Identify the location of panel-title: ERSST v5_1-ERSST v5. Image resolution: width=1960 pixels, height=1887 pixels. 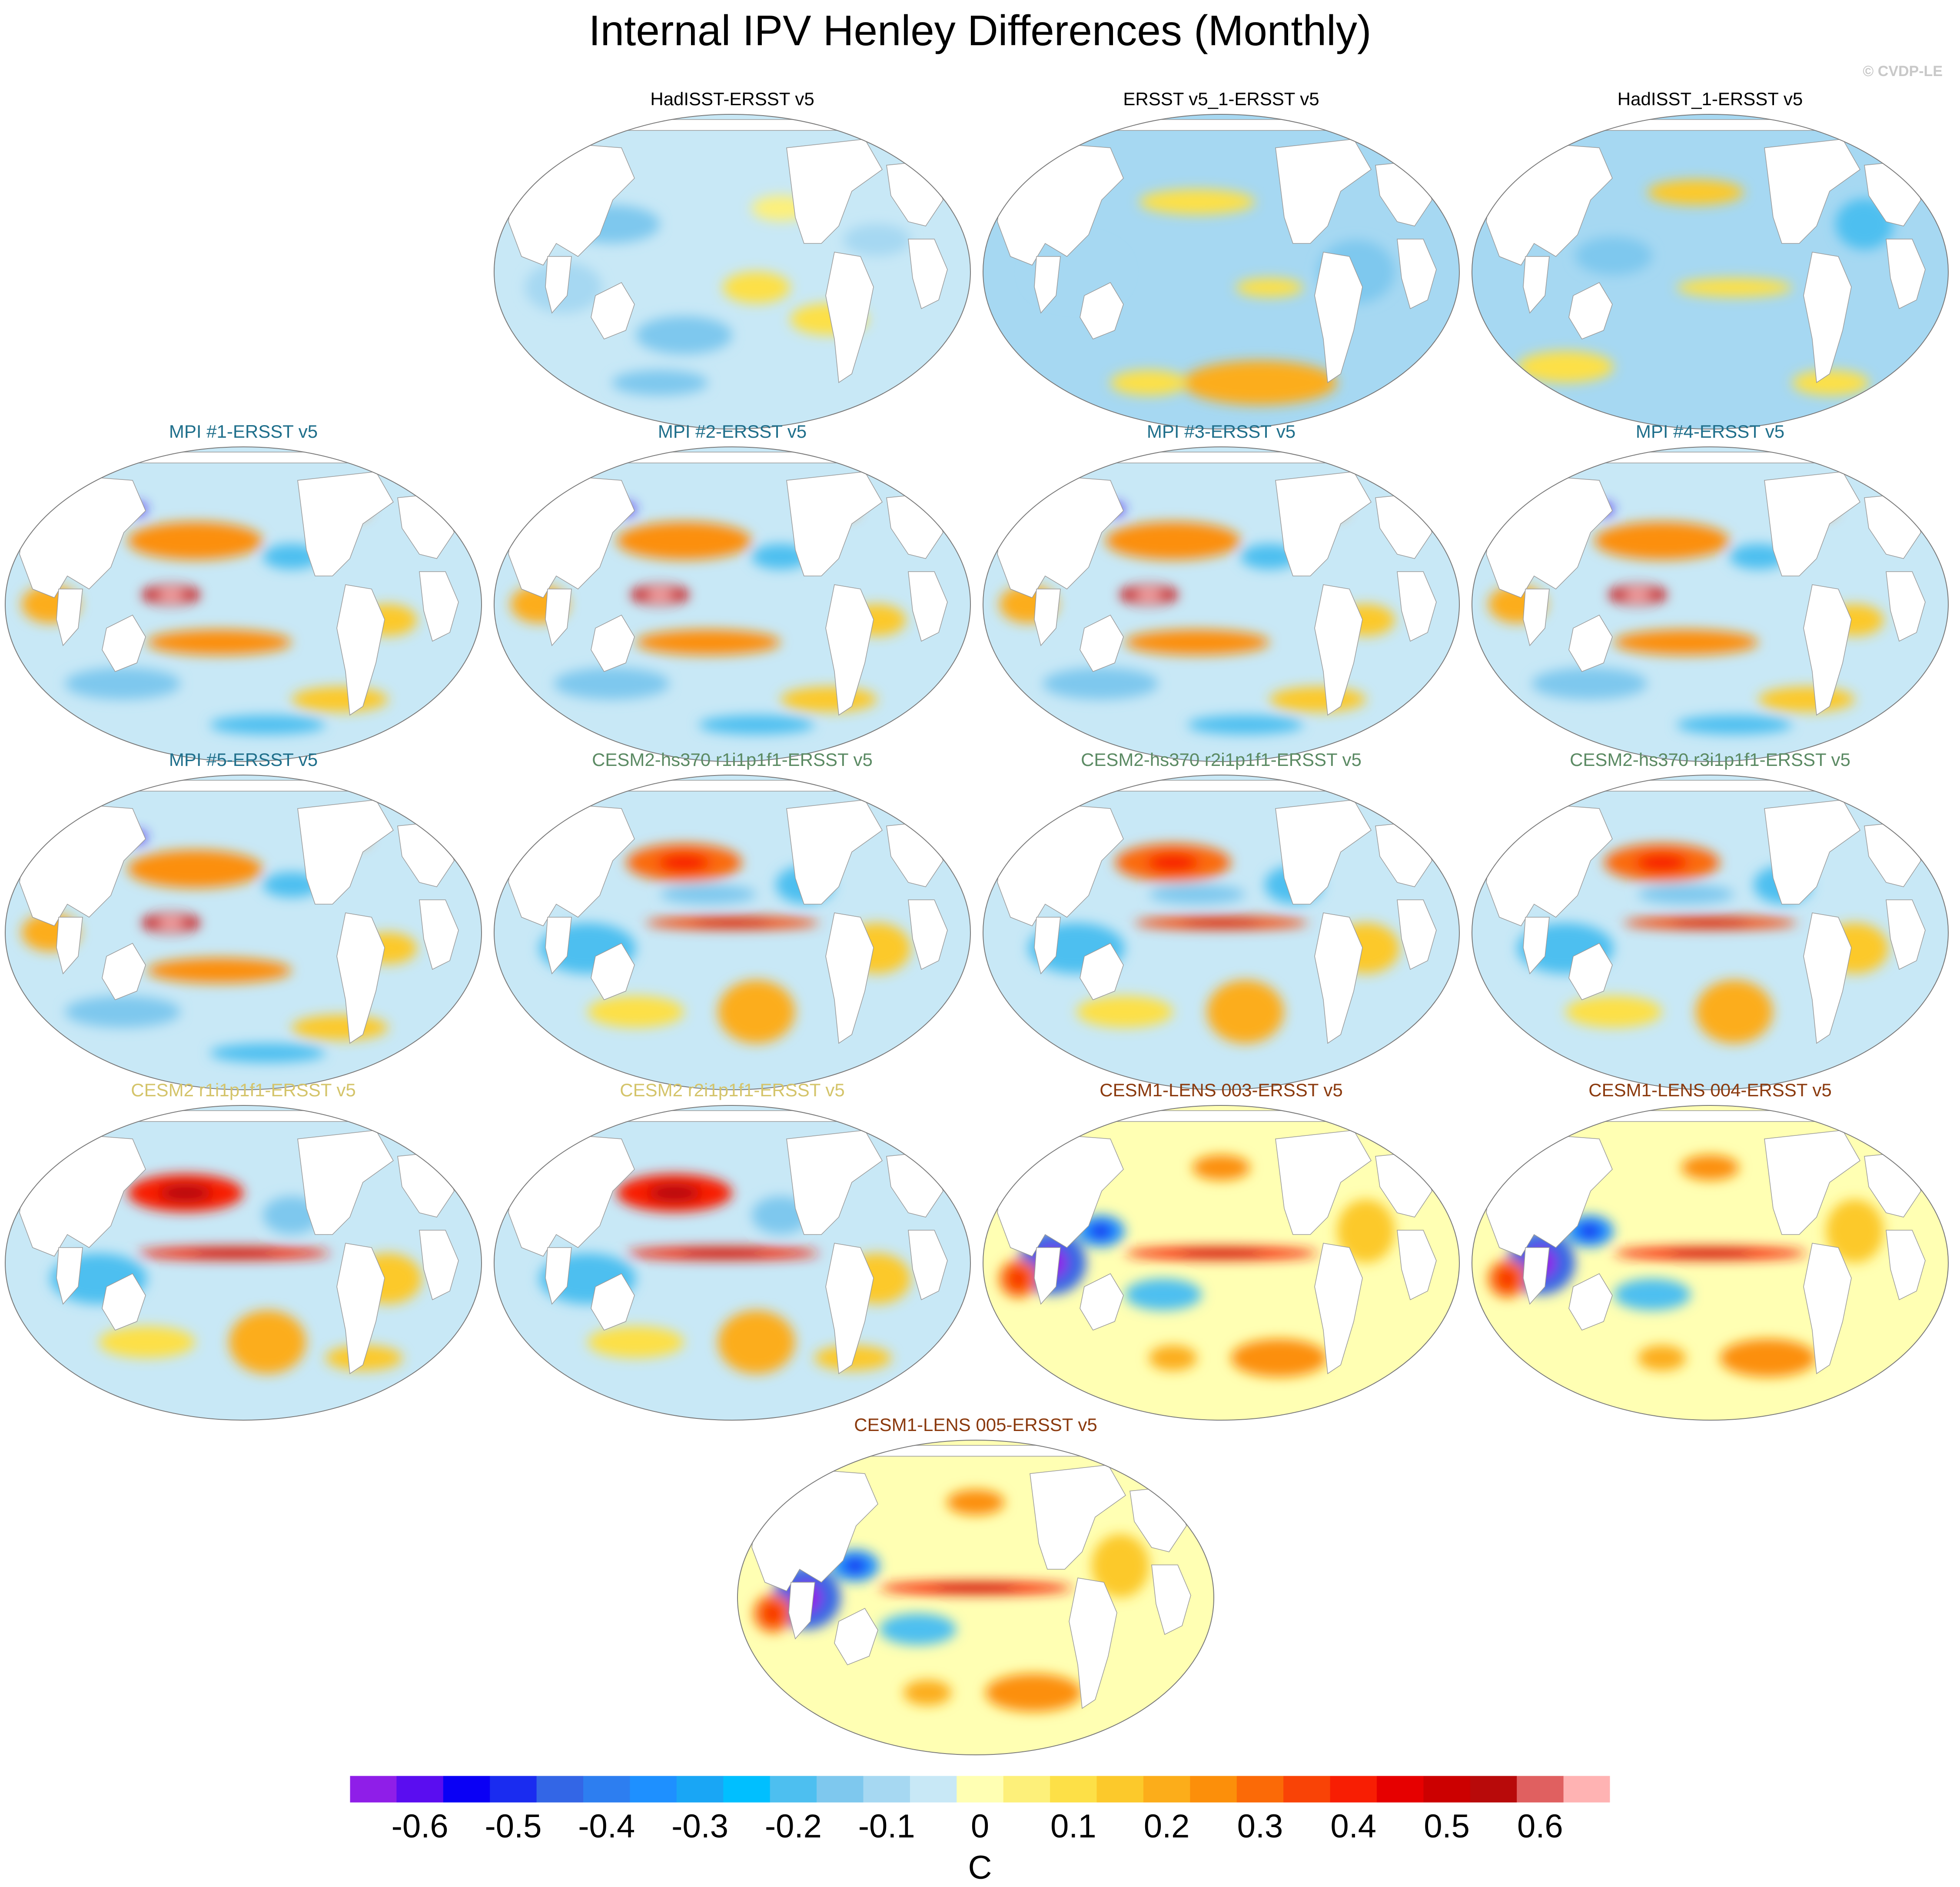
(1221, 99).